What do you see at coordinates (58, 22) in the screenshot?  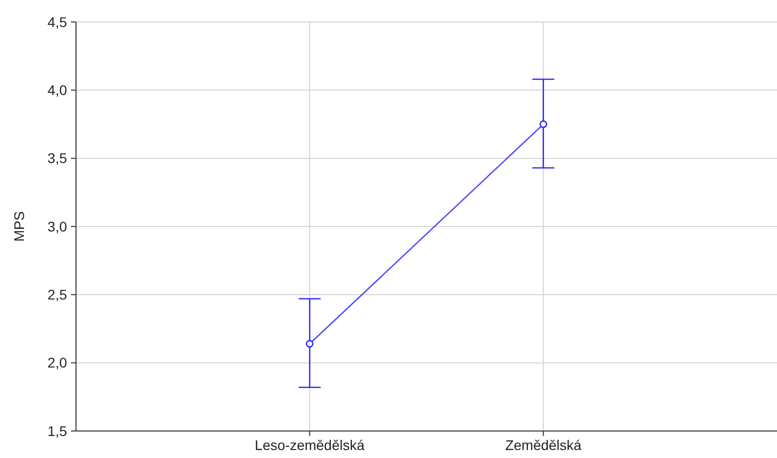 I see `y-tick-label: 4,5` at bounding box center [58, 22].